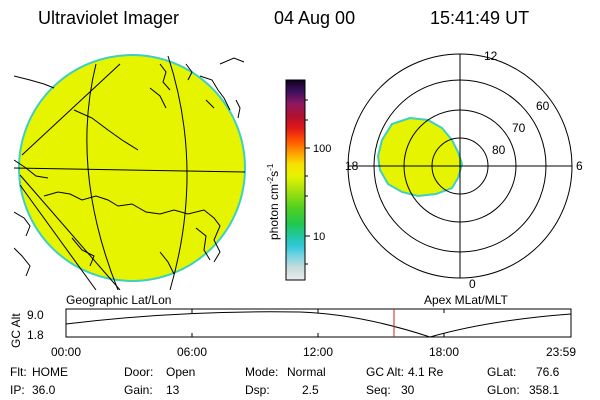  Describe the element at coordinates (109, 18) in the screenshot. I see `instrument-title: Ultraviolet Imager` at that location.